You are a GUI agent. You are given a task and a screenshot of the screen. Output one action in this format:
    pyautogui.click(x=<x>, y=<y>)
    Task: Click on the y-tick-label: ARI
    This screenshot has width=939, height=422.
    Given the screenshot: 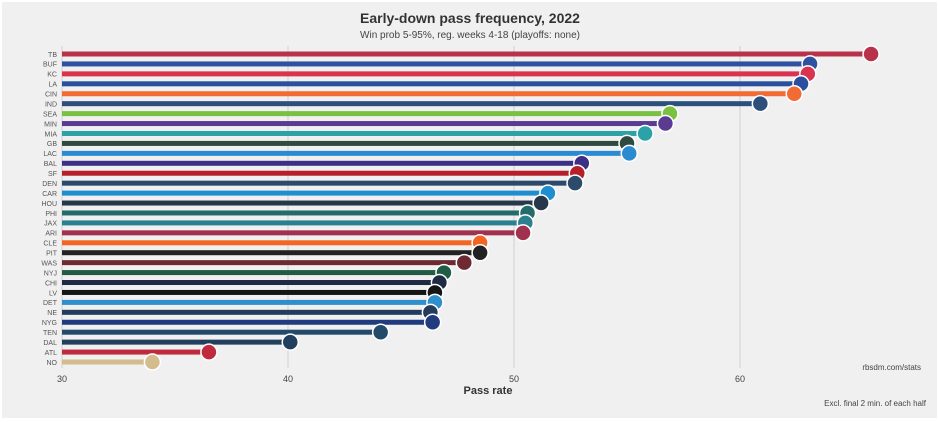 What is the action you would take?
    pyautogui.click(x=51, y=234)
    